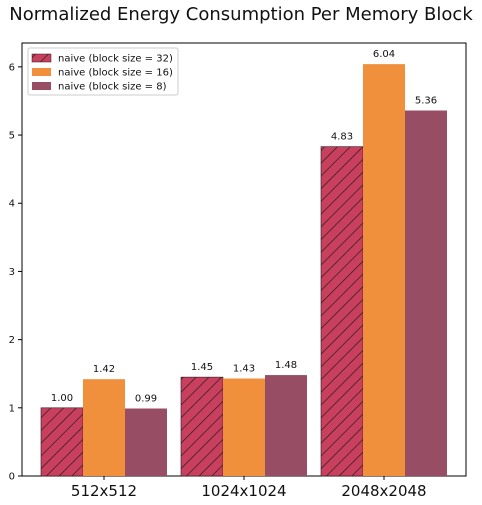 The image size is (482, 505). What do you see at coordinates (112, 87) in the screenshot?
I see `legend-label: naive (block size = 8)` at bounding box center [112, 87].